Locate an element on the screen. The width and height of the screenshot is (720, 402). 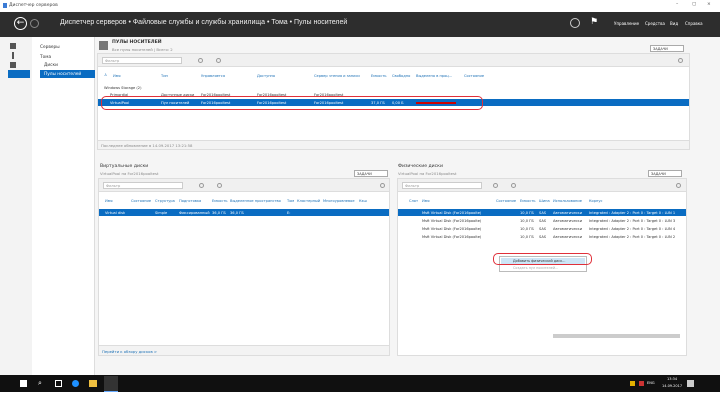
menu-view: Вид is located at coordinates (674, 23).